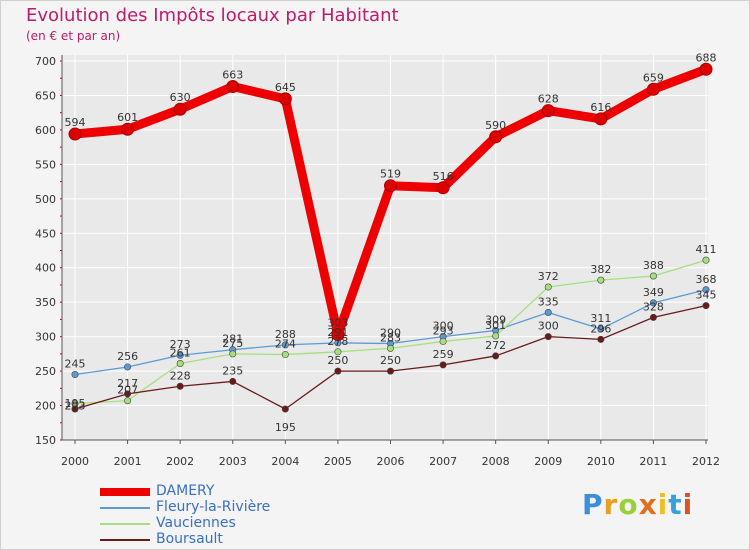 The image size is (750, 550). Describe the element at coordinates (75, 405) in the screenshot. I see `data-label: 203` at that location.